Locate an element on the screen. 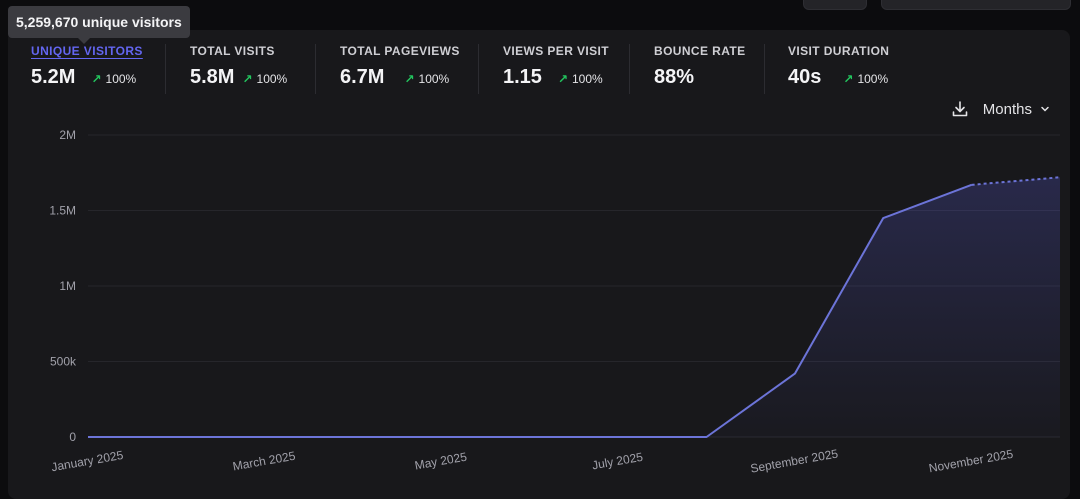  metric-value: 40s is located at coordinates (805, 77).